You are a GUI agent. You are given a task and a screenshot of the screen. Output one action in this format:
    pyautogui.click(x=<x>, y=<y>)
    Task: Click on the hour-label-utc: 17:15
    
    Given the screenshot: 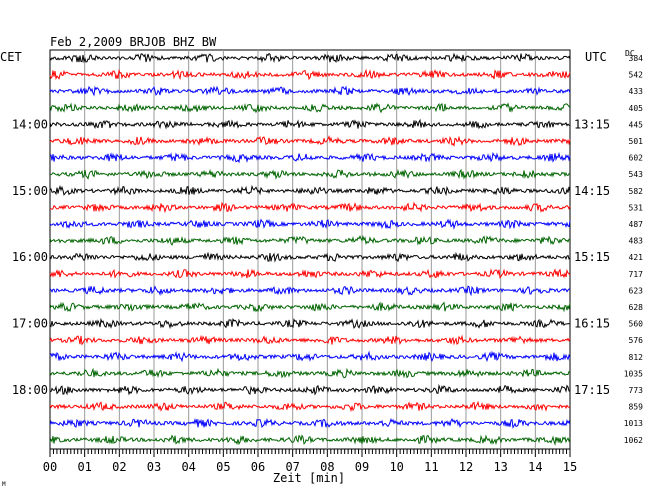 What is the action you would take?
    pyautogui.click(x=592, y=390)
    